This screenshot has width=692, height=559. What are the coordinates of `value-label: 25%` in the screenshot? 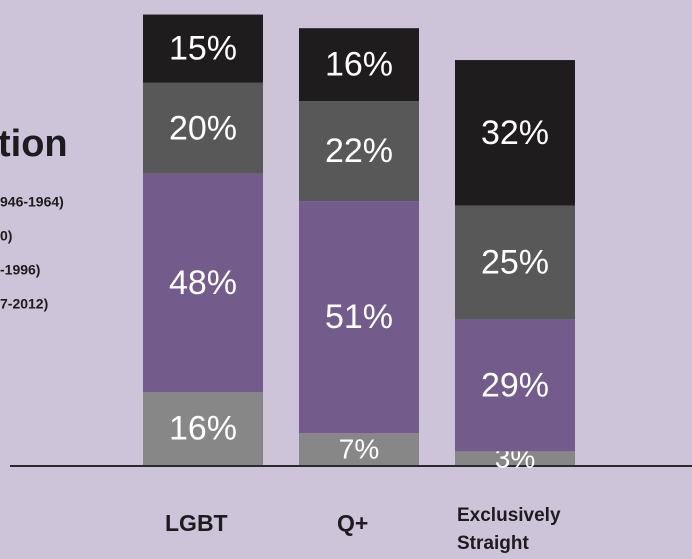 It's located at (515, 263).